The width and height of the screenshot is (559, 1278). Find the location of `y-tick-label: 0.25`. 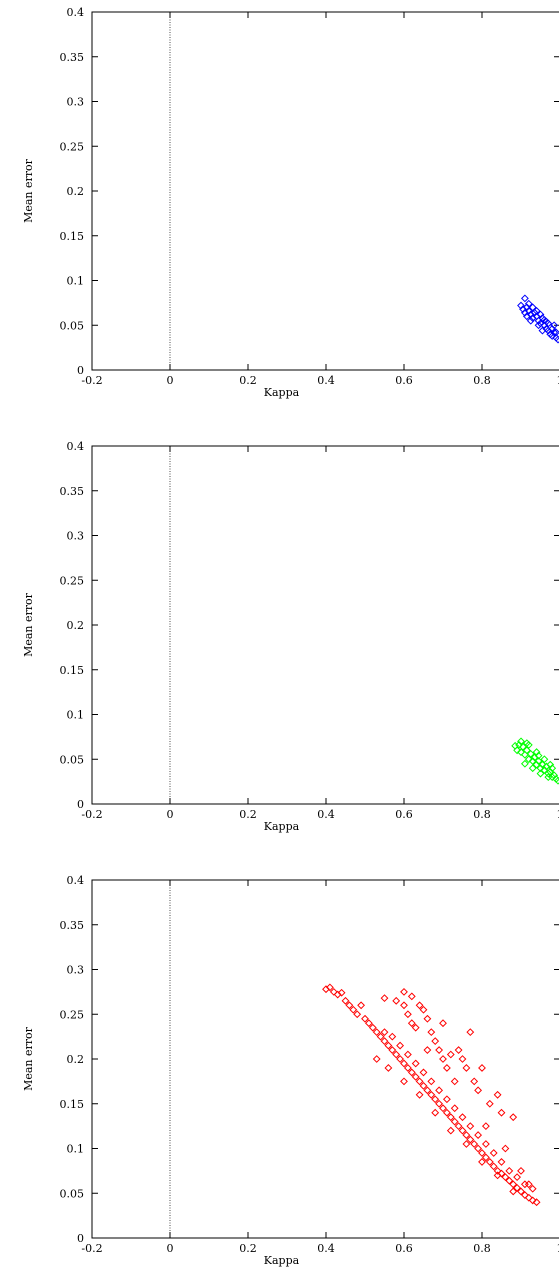

y-tick-label: 0.25 is located at coordinates (72, 1014).